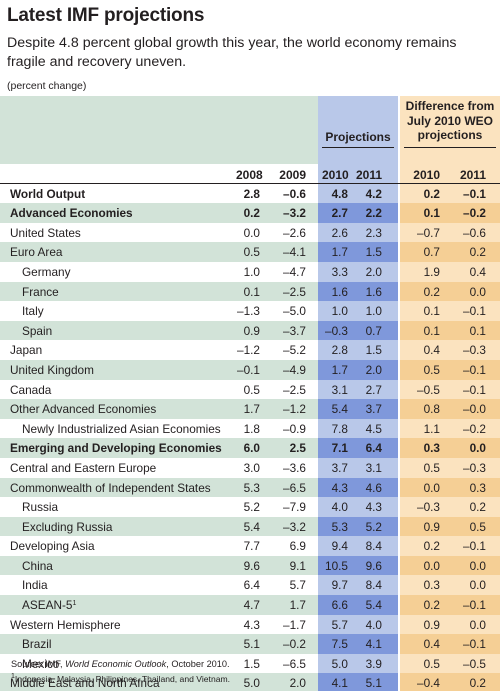 The image size is (500, 691). What do you see at coordinates (431, 271) in the screenshot?
I see `row-value: 1.9` at bounding box center [431, 271].